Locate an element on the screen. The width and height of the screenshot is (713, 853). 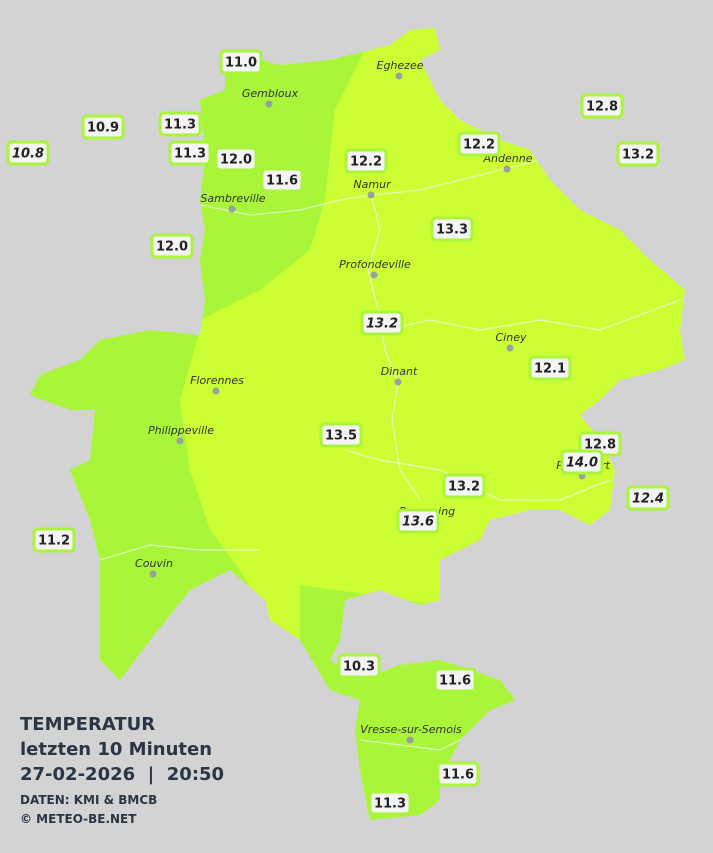
zone-cool is located at coordinates (415, 702).